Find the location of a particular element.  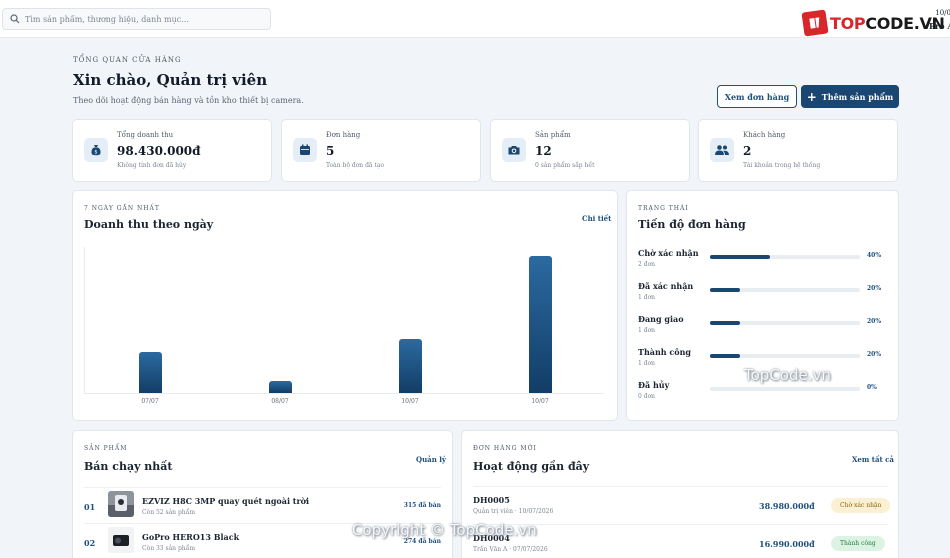

brand-name: TOPCODE.VN is located at coordinates (887, 23).